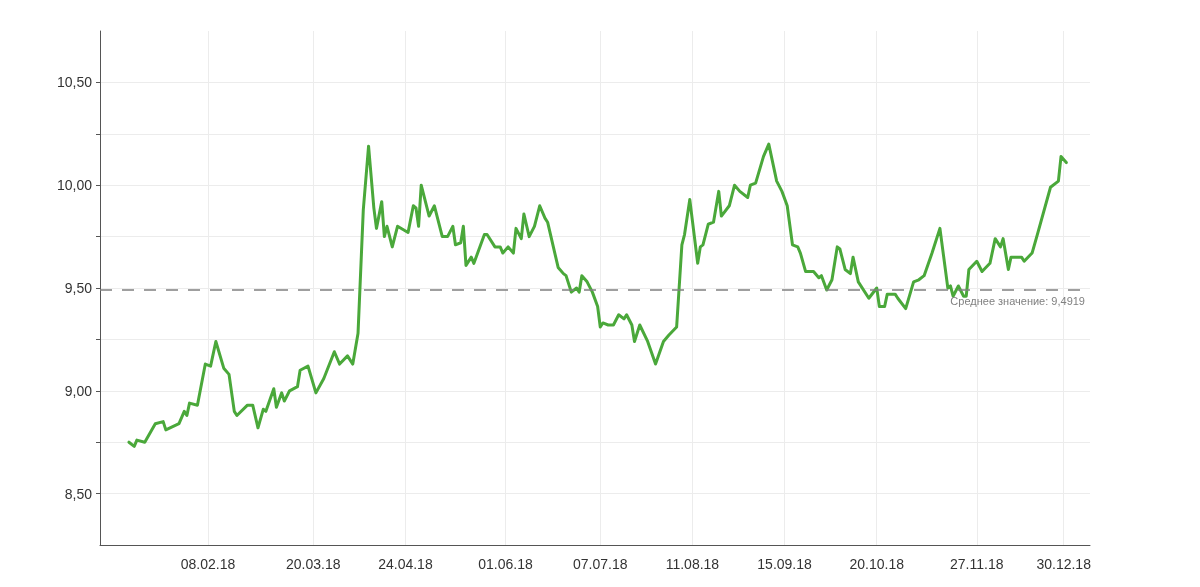 The image size is (1200, 587). Describe the element at coordinates (313, 564) in the screenshot. I see `x-tick-label: 20.03.18` at that location.